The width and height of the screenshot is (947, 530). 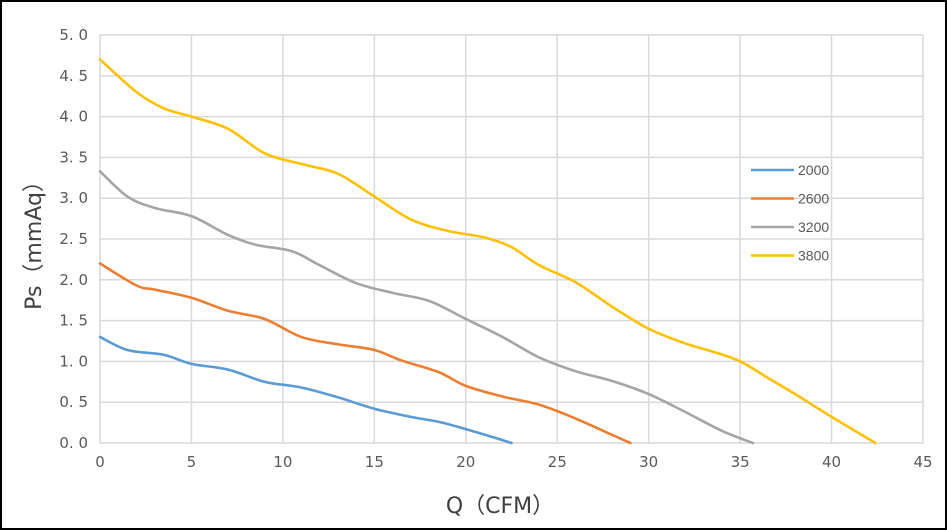 I want to click on y-tick-label: 1. 5, so click(x=73, y=321).